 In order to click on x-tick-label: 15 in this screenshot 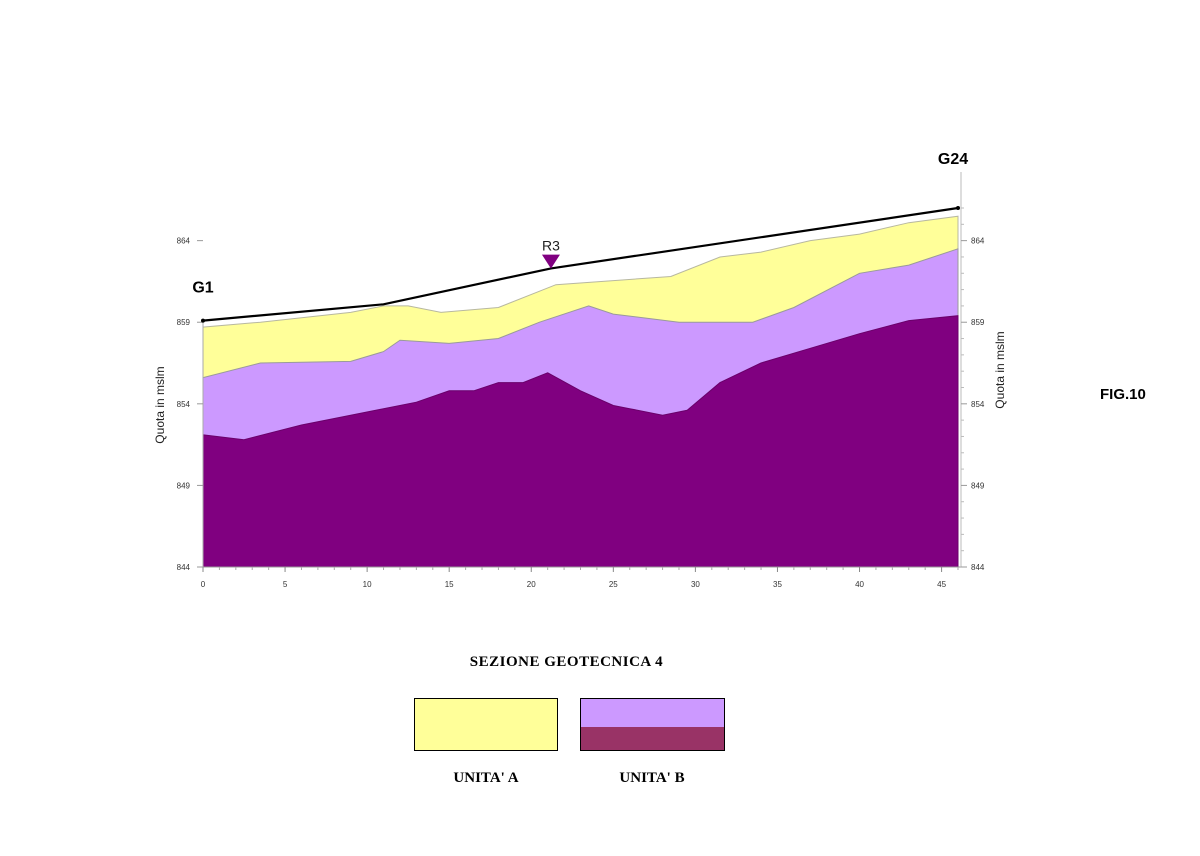, I will do `click(449, 584)`.